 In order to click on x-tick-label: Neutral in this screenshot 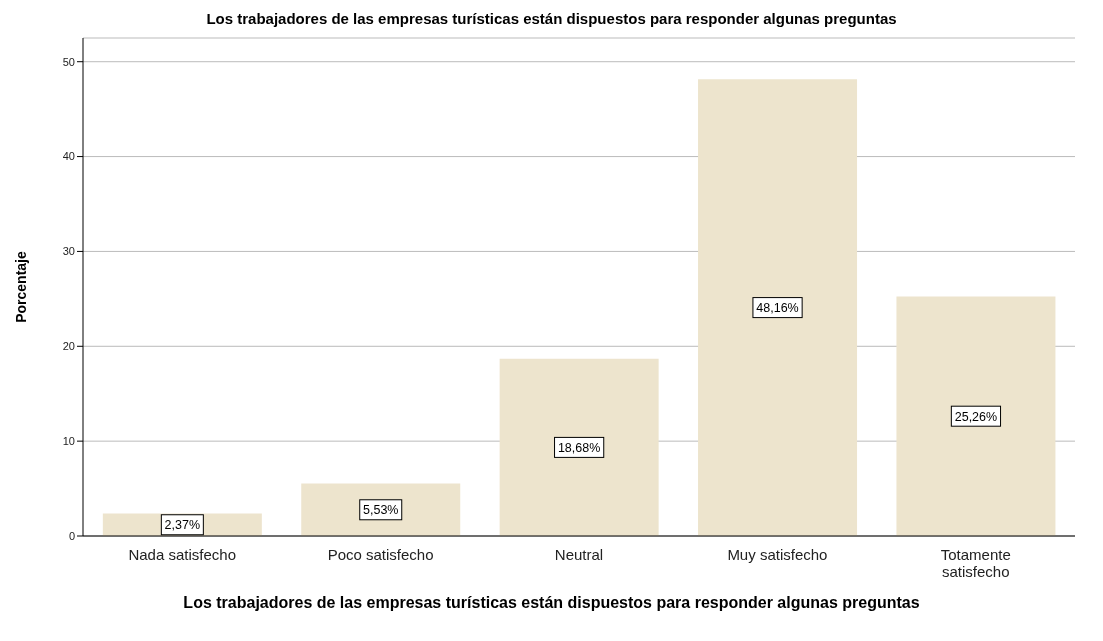, I will do `click(579, 554)`.